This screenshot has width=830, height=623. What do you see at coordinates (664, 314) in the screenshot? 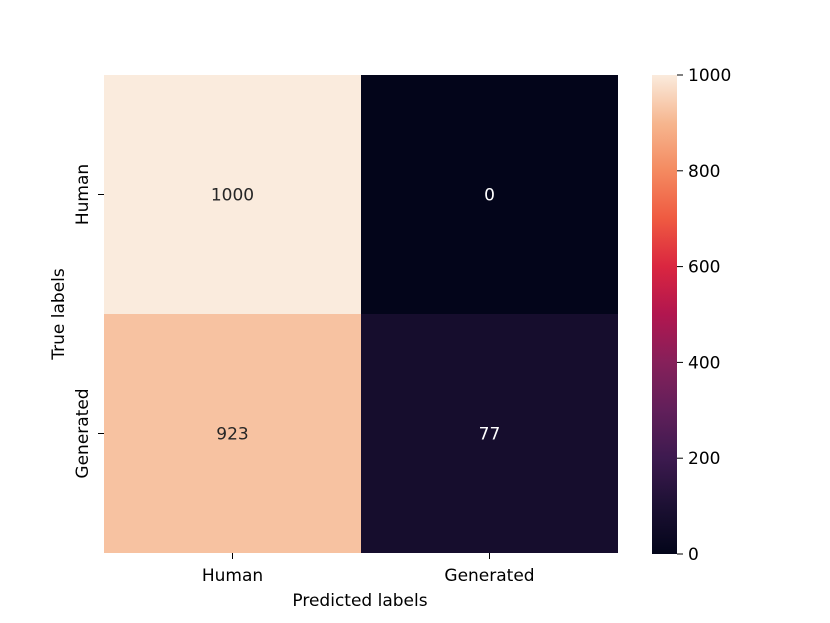
I see `colorbar` at bounding box center [664, 314].